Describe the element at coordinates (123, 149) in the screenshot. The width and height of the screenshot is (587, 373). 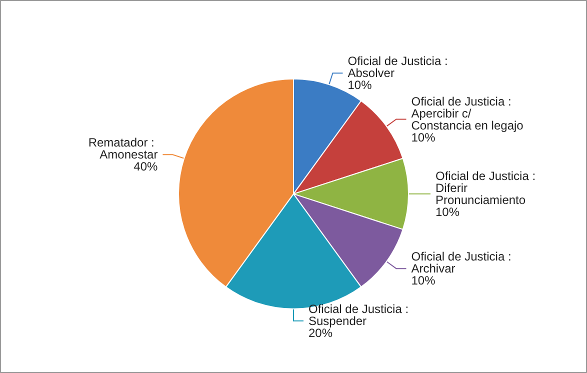
I see `slice-label: Rematador : Amonestar` at that location.